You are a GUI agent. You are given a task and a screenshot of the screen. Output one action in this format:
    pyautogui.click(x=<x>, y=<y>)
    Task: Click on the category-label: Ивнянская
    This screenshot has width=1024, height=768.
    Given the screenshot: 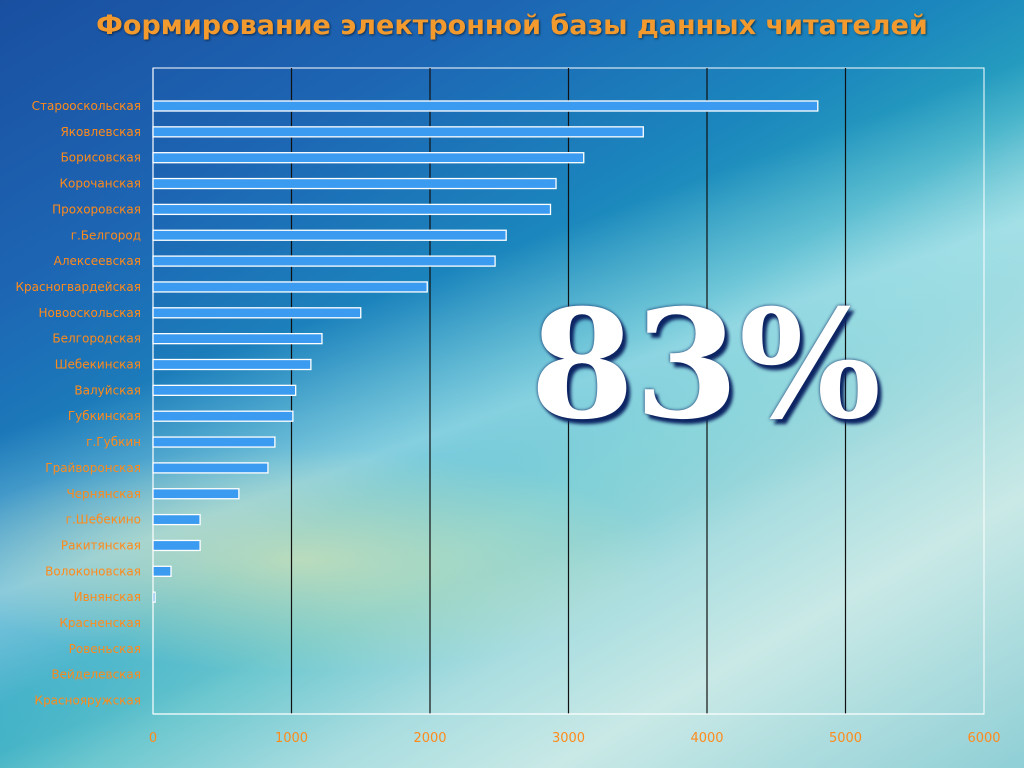 What is the action you would take?
    pyautogui.click(x=107, y=597)
    